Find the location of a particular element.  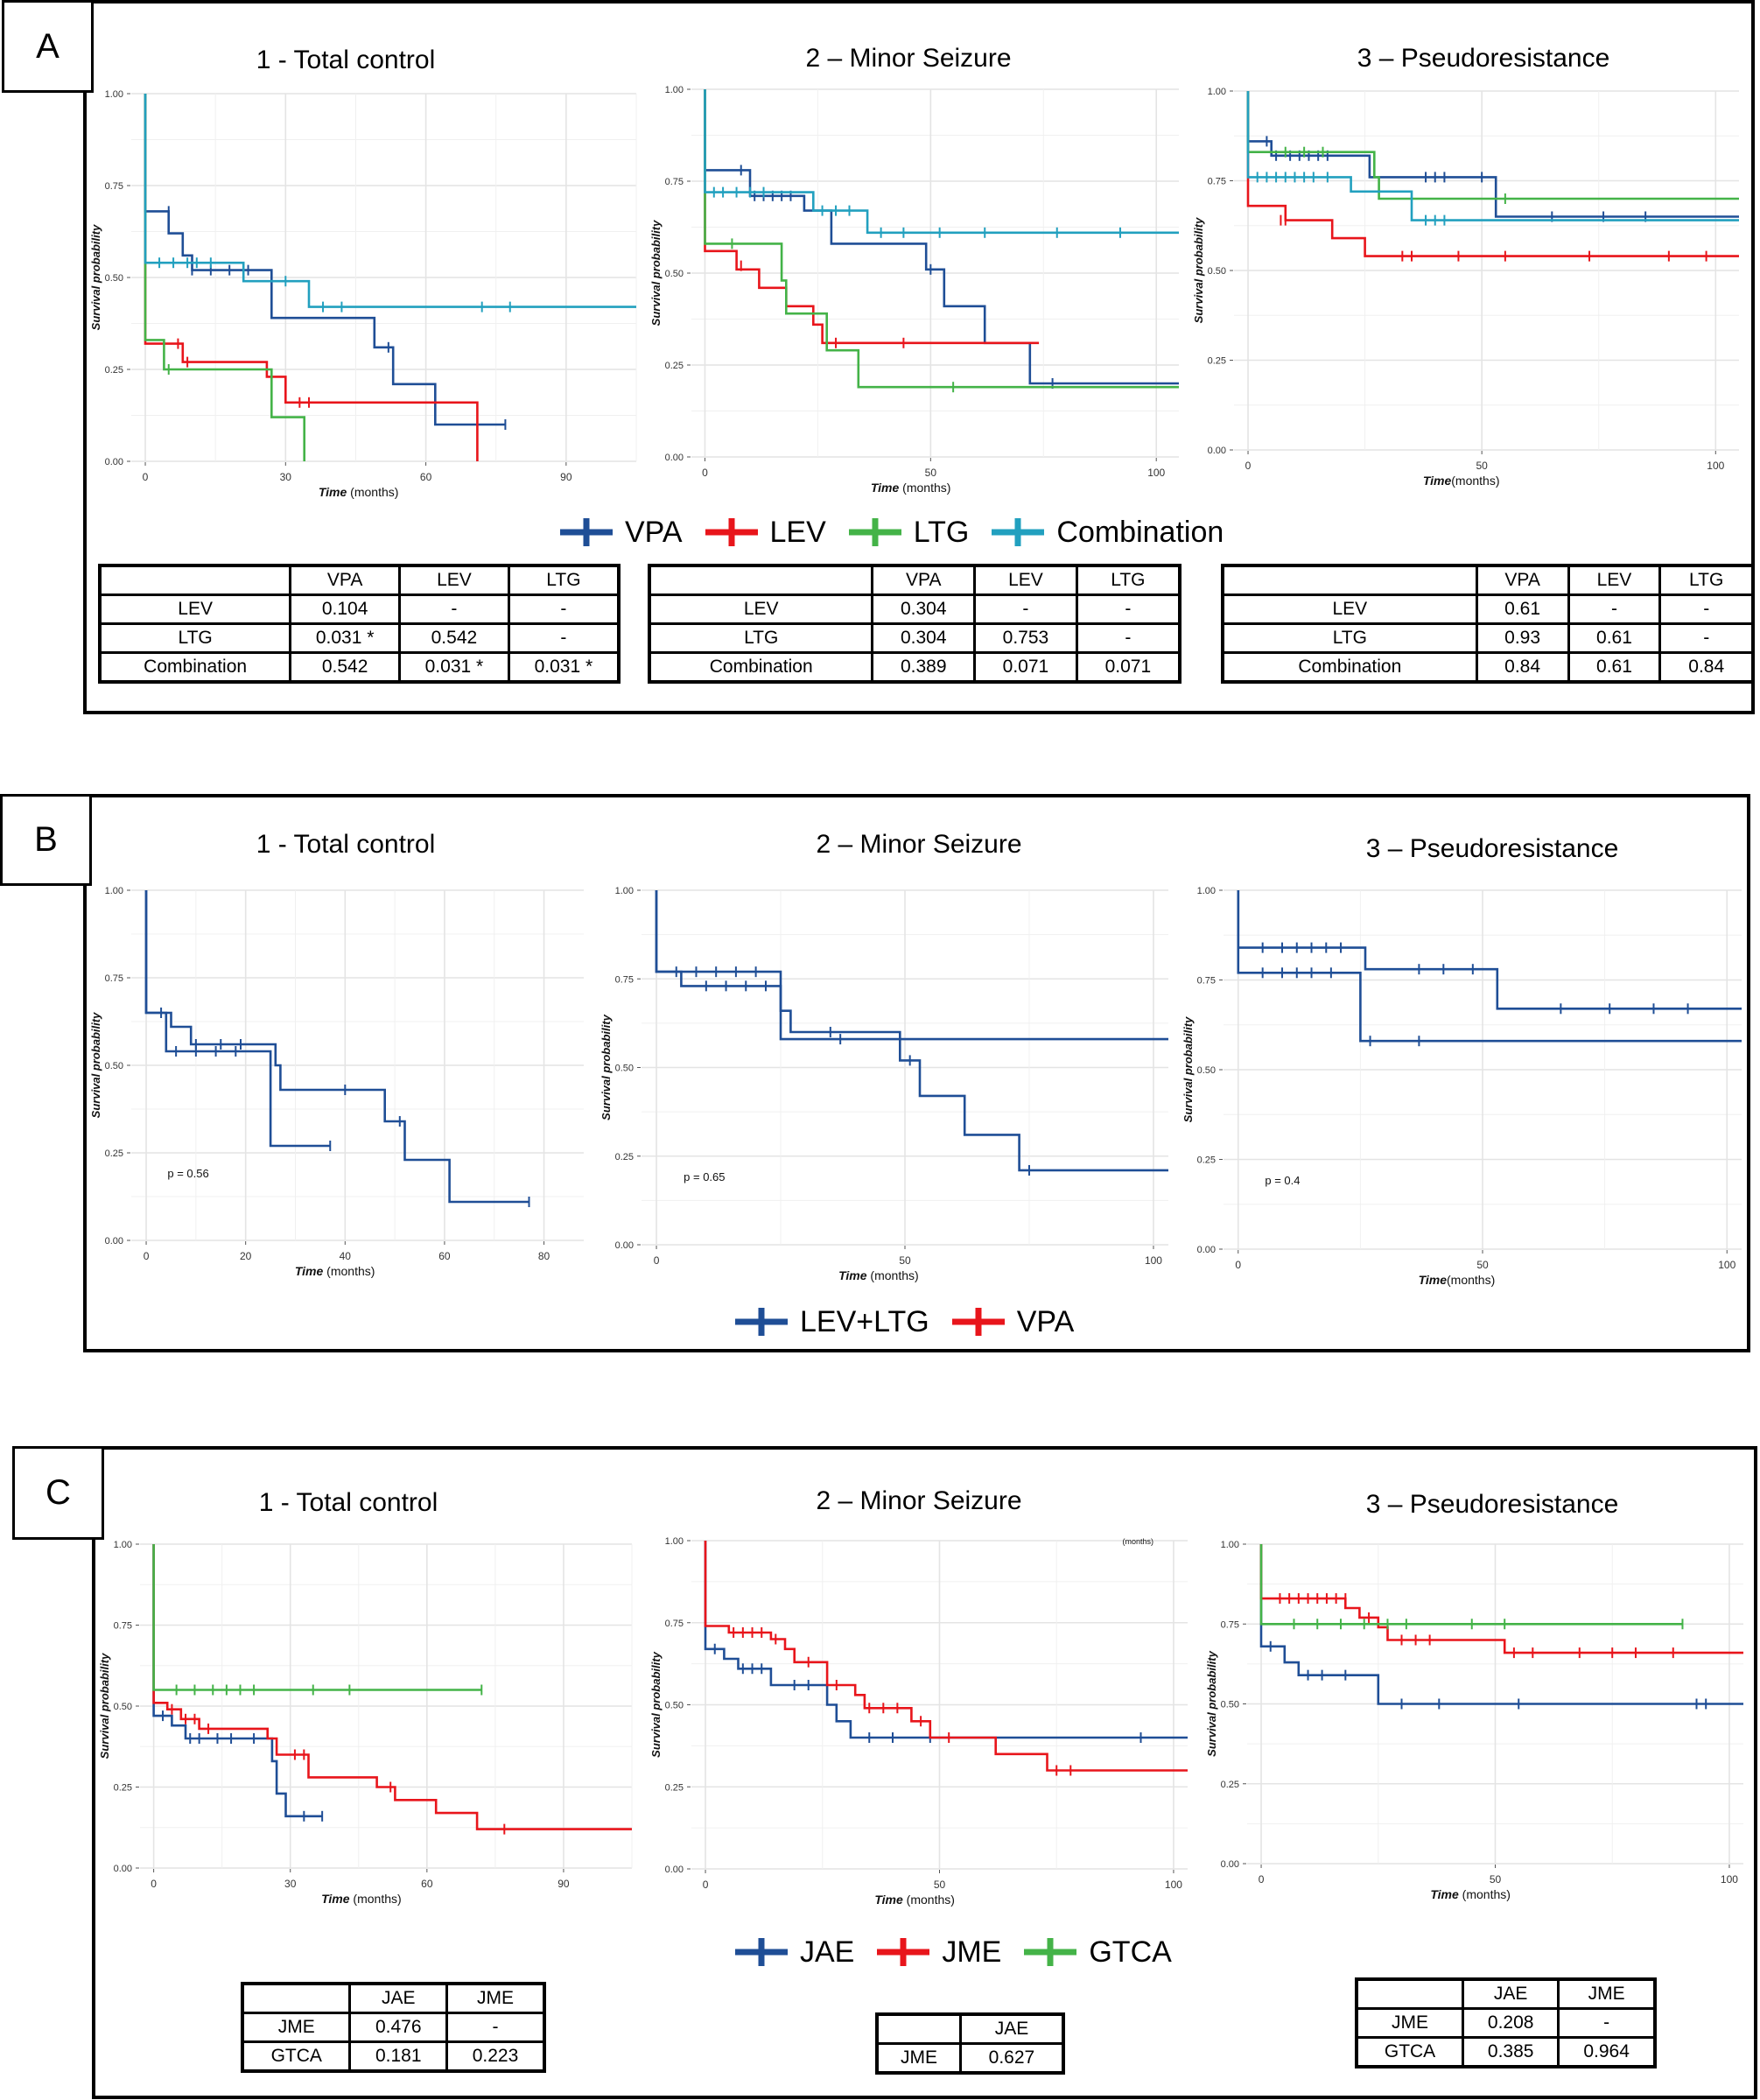

chart-c2-xlabel-unit: (months) is located at coordinates (929, 1900).